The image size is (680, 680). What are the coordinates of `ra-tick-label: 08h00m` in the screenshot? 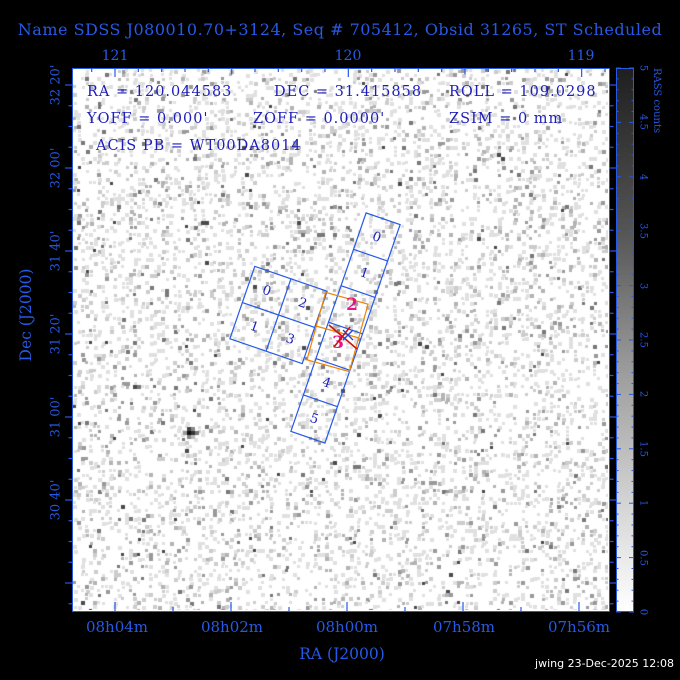 It's located at (347, 627).